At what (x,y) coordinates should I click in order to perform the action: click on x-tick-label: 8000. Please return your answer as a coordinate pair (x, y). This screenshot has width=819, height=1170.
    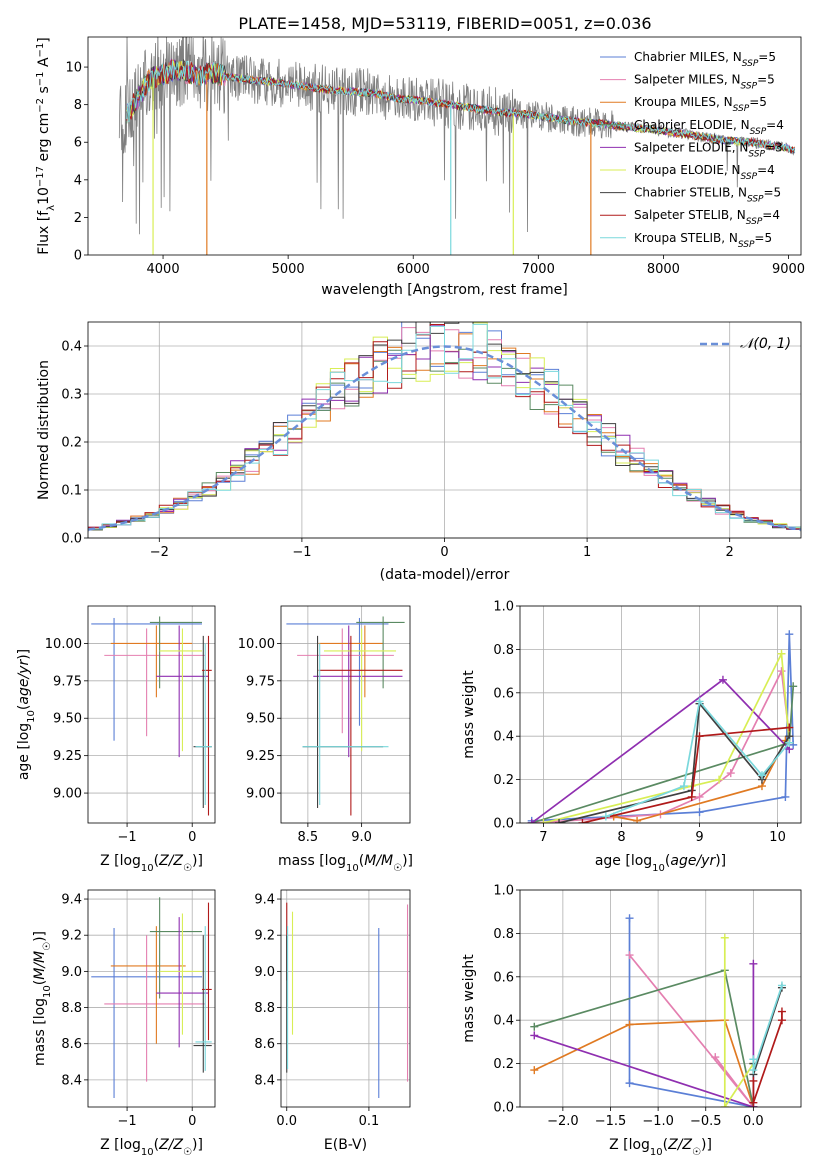
    Looking at the image, I should click on (663, 269).